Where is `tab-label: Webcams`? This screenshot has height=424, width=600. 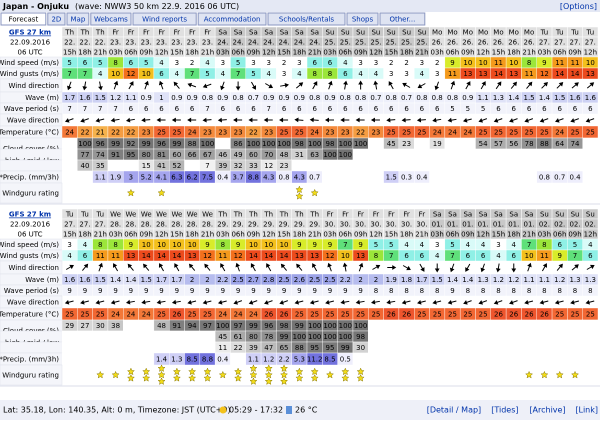 tab-label: Webcams is located at coordinates (111, 20).